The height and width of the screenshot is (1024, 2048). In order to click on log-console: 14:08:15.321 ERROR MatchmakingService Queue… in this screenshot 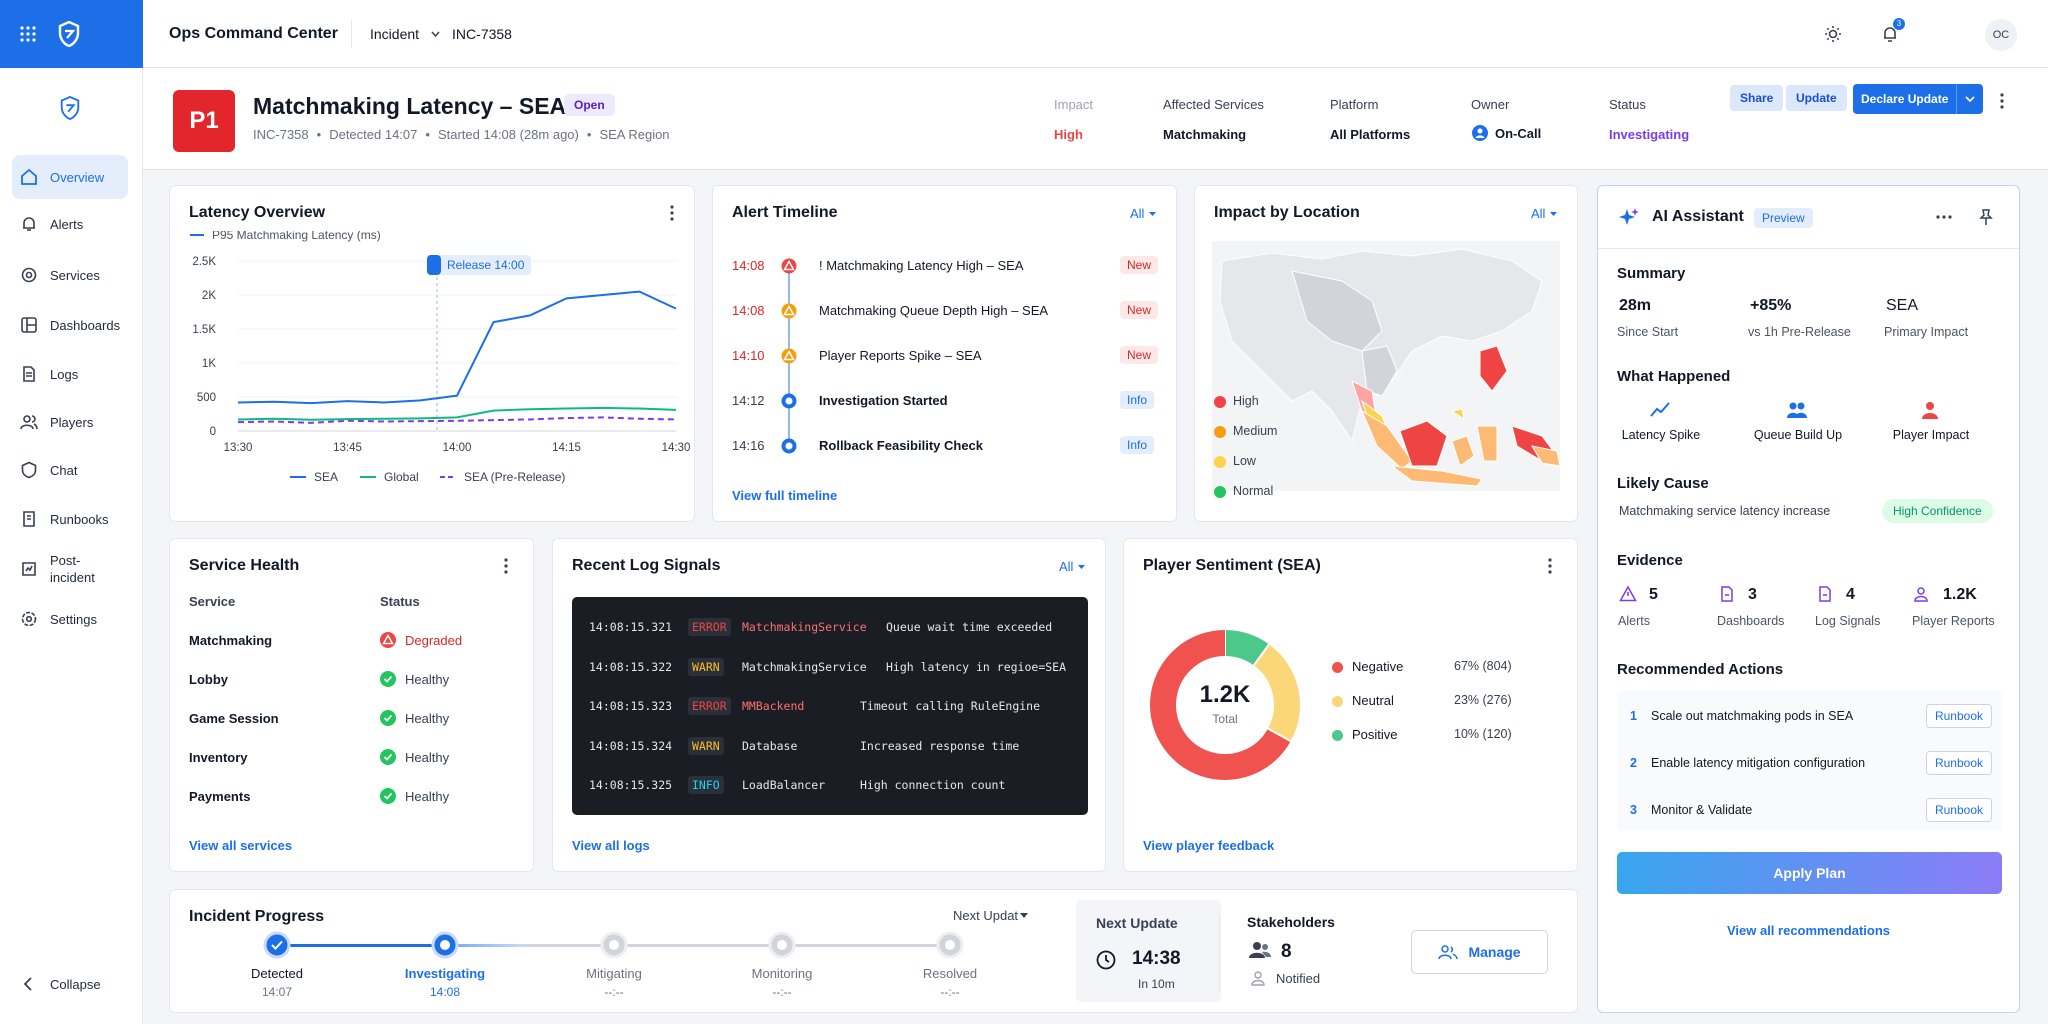, I will do `click(830, 706)`.